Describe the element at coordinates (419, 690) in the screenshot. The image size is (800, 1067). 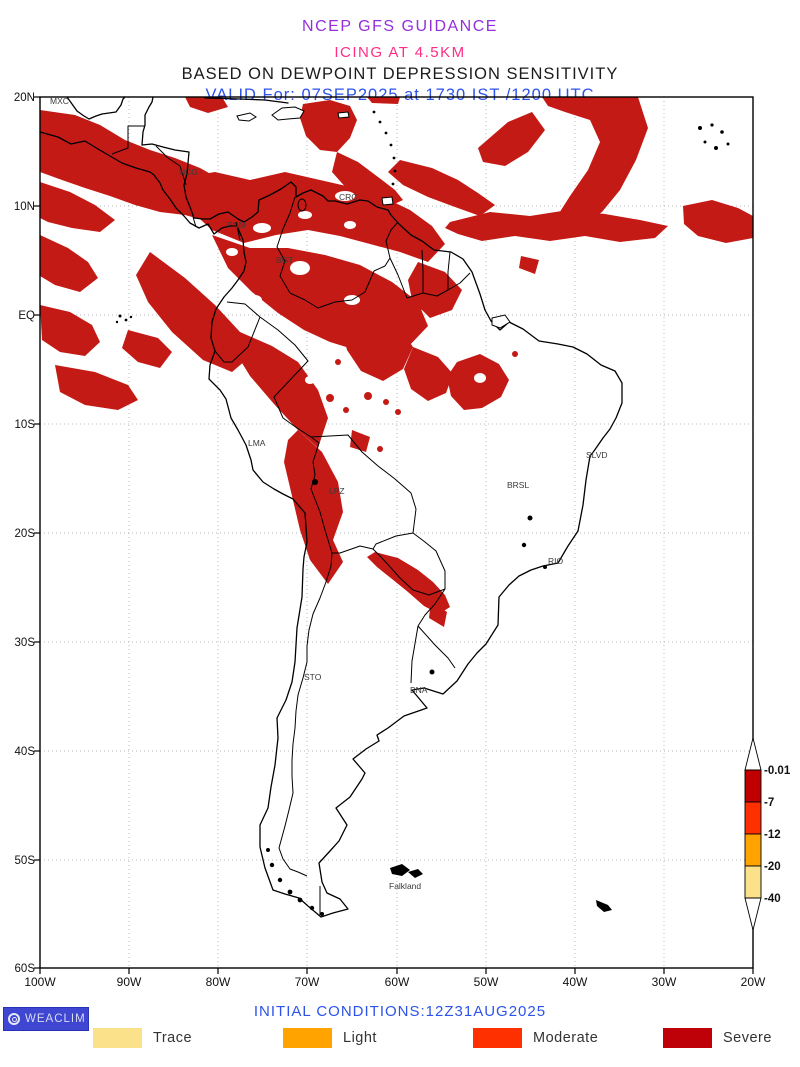
I see `city-label: BNA` at that location.